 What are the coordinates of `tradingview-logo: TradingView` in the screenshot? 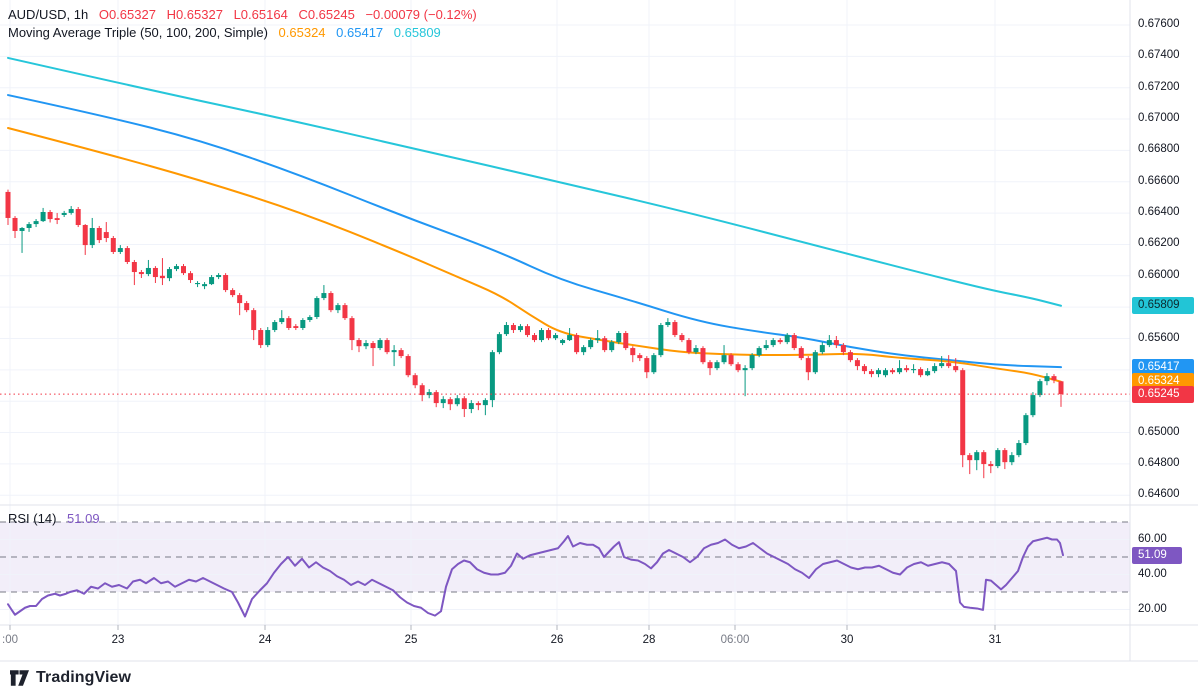 It's located at (70, 678).